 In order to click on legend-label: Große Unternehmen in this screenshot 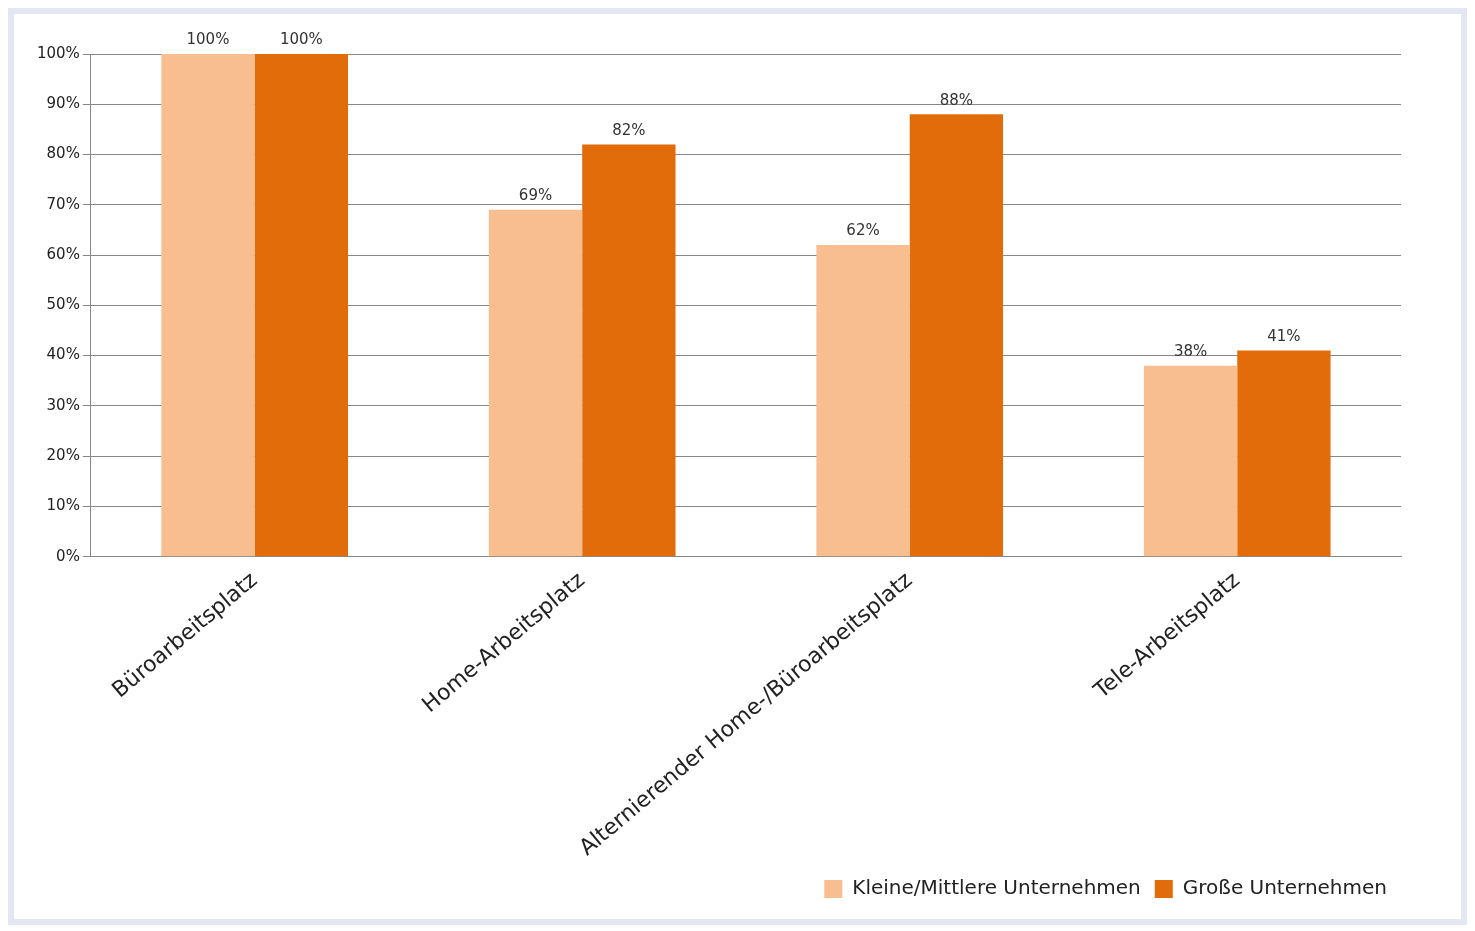, I will do `click(1285, 887)`.